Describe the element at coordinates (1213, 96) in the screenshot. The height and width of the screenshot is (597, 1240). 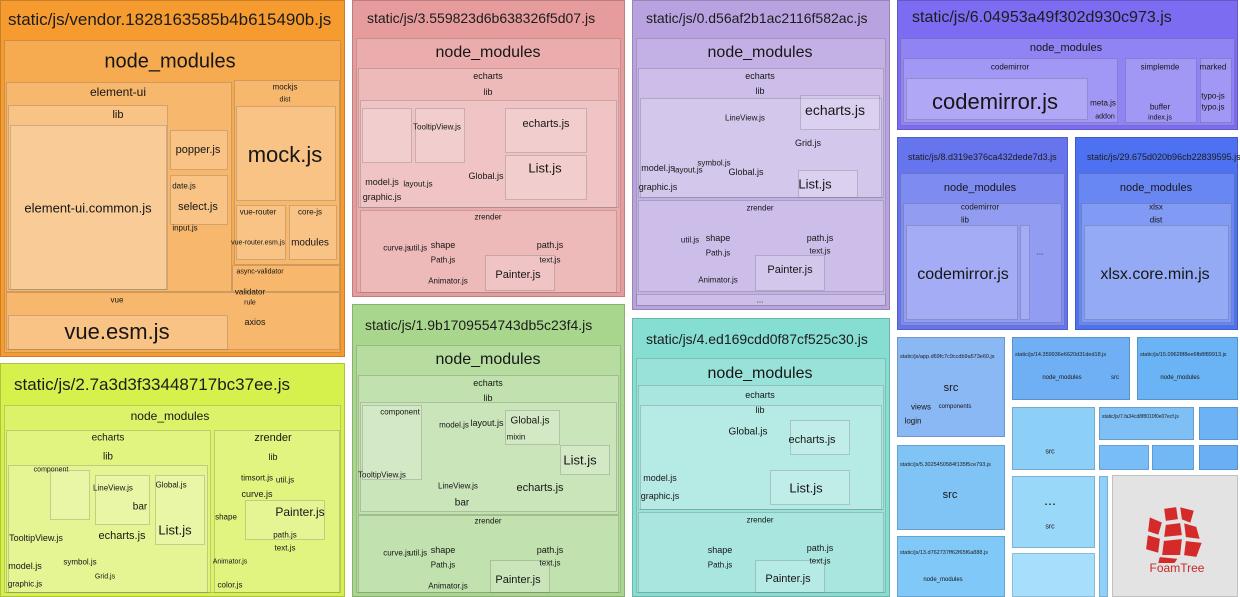
I see `module-label: typo-js` at that location.